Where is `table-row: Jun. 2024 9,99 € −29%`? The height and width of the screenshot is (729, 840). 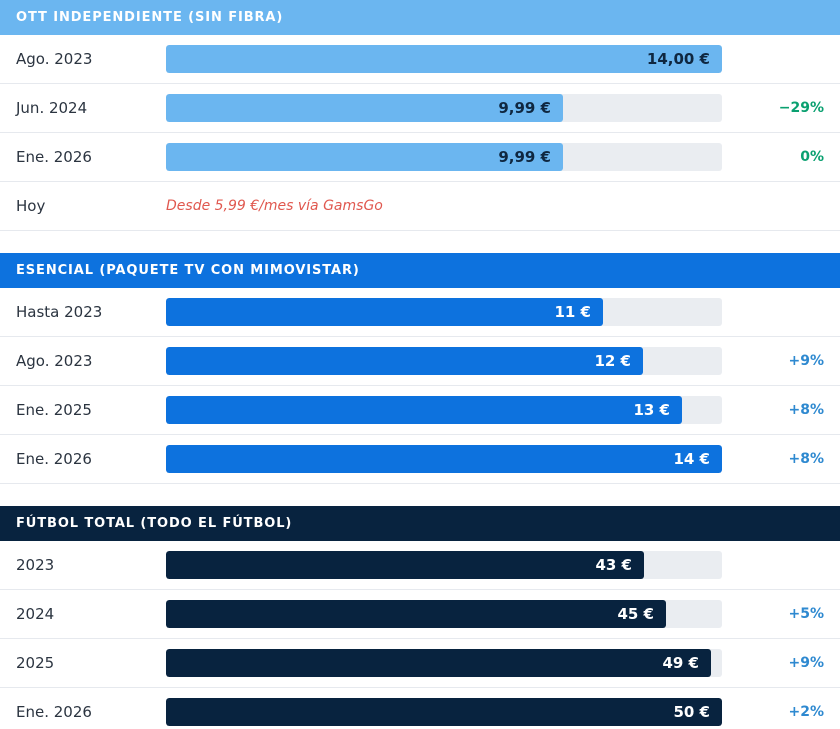 table-row: Jun. 2024 9,99 € −29% is located at coordinates (420, 108).